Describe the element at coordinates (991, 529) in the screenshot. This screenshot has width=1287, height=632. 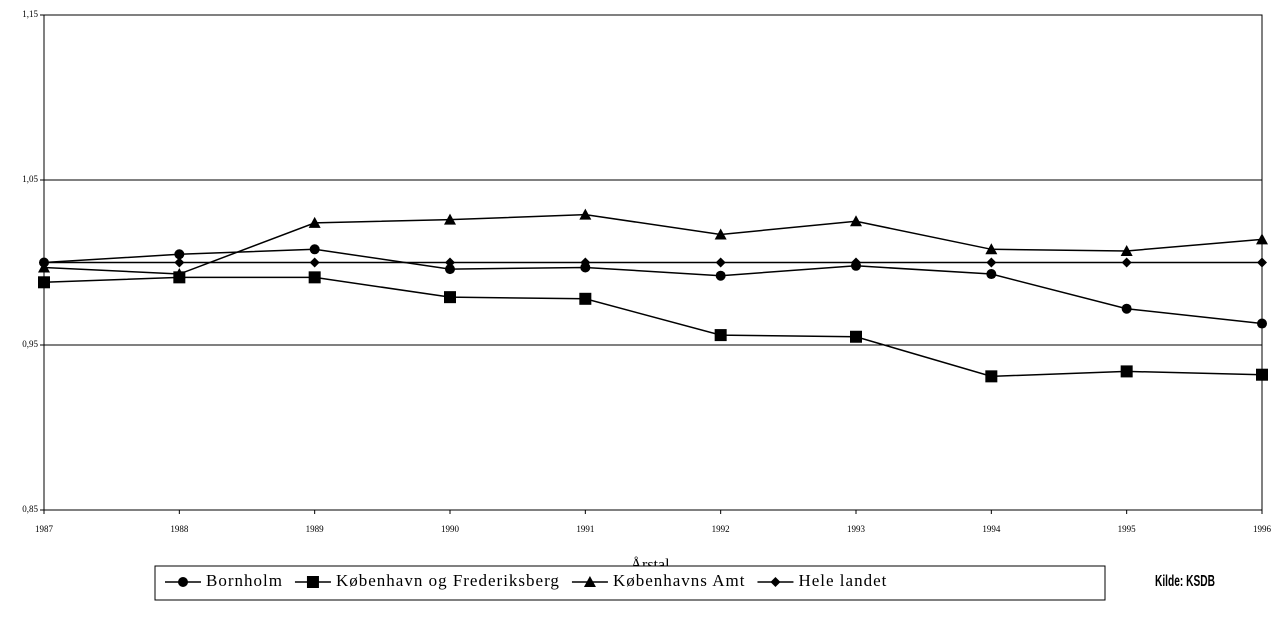
I see `x-tick-label: 1994` at that location.